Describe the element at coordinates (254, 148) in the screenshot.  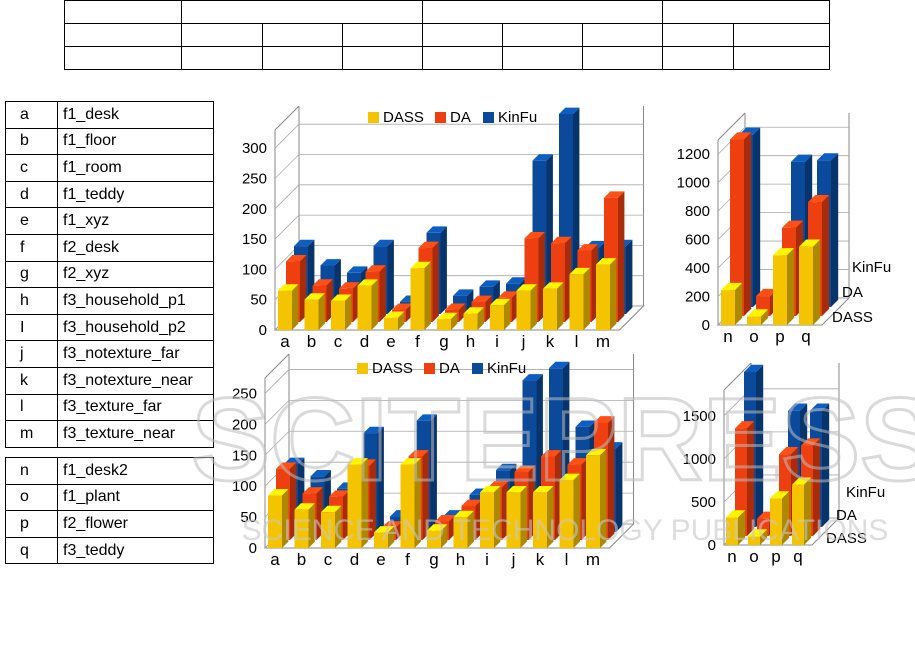
I see `y-tick-label: 300` at that location.